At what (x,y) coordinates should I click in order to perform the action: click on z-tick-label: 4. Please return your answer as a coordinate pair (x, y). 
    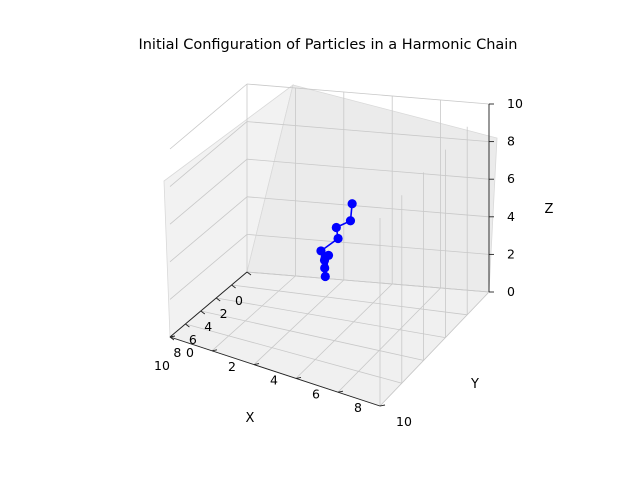
    Looking at the image, I should click on (511, 216).